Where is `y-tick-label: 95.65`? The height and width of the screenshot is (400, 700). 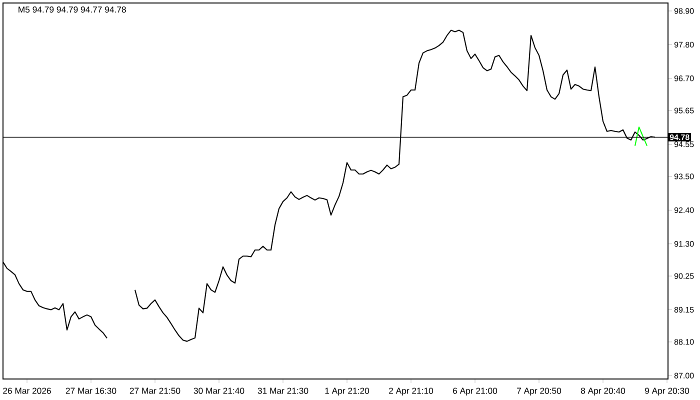
y-tick-label: 95.65 is located at coordinates (684, 111).